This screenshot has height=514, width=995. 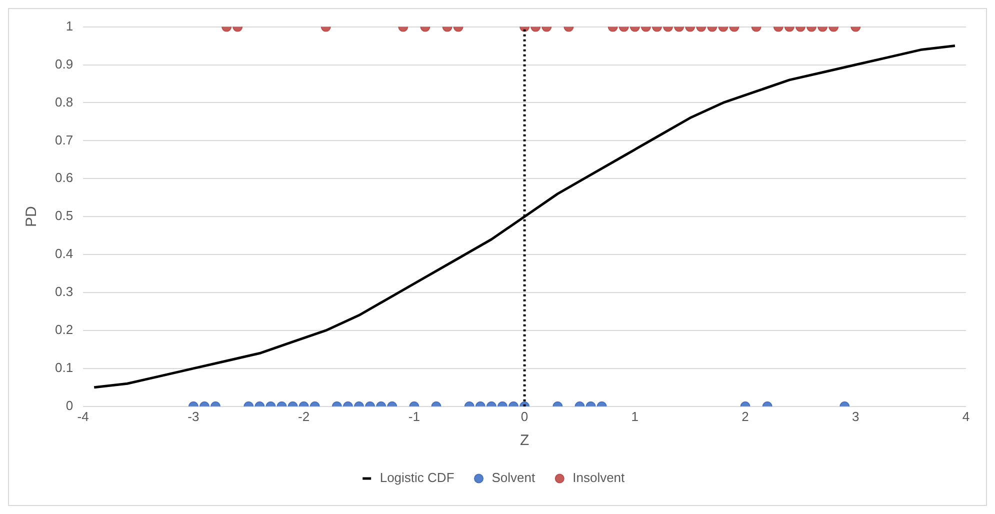 I want to click on y-tick-label: 0, so click(x=70, y=405).